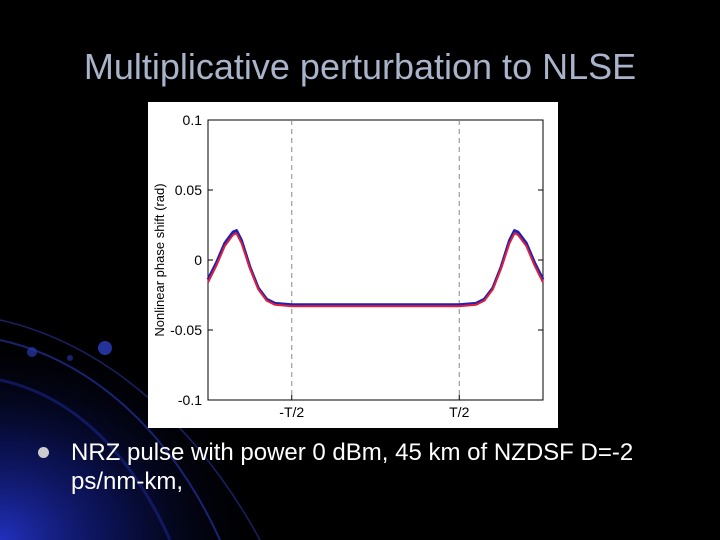 This screenshot has height=540, width=720. What do you see at coordinates (43, 452) in the screenshot?
I see `bullet-dot-icon` at bounding box center [43, 452].